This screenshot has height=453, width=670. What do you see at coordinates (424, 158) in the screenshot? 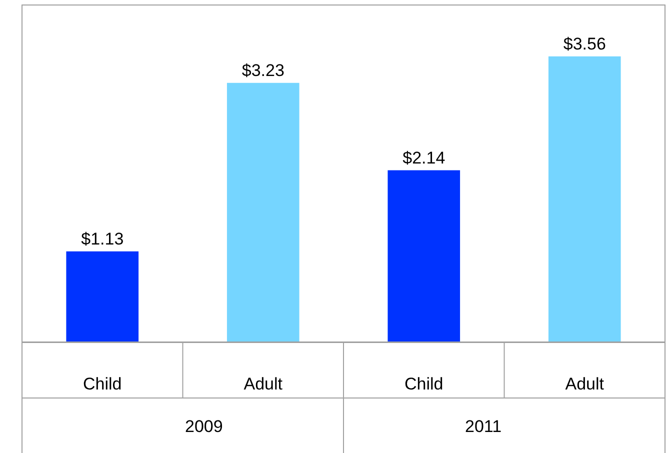
I see `data-label: $2.14` at bounding box center [424, 158].